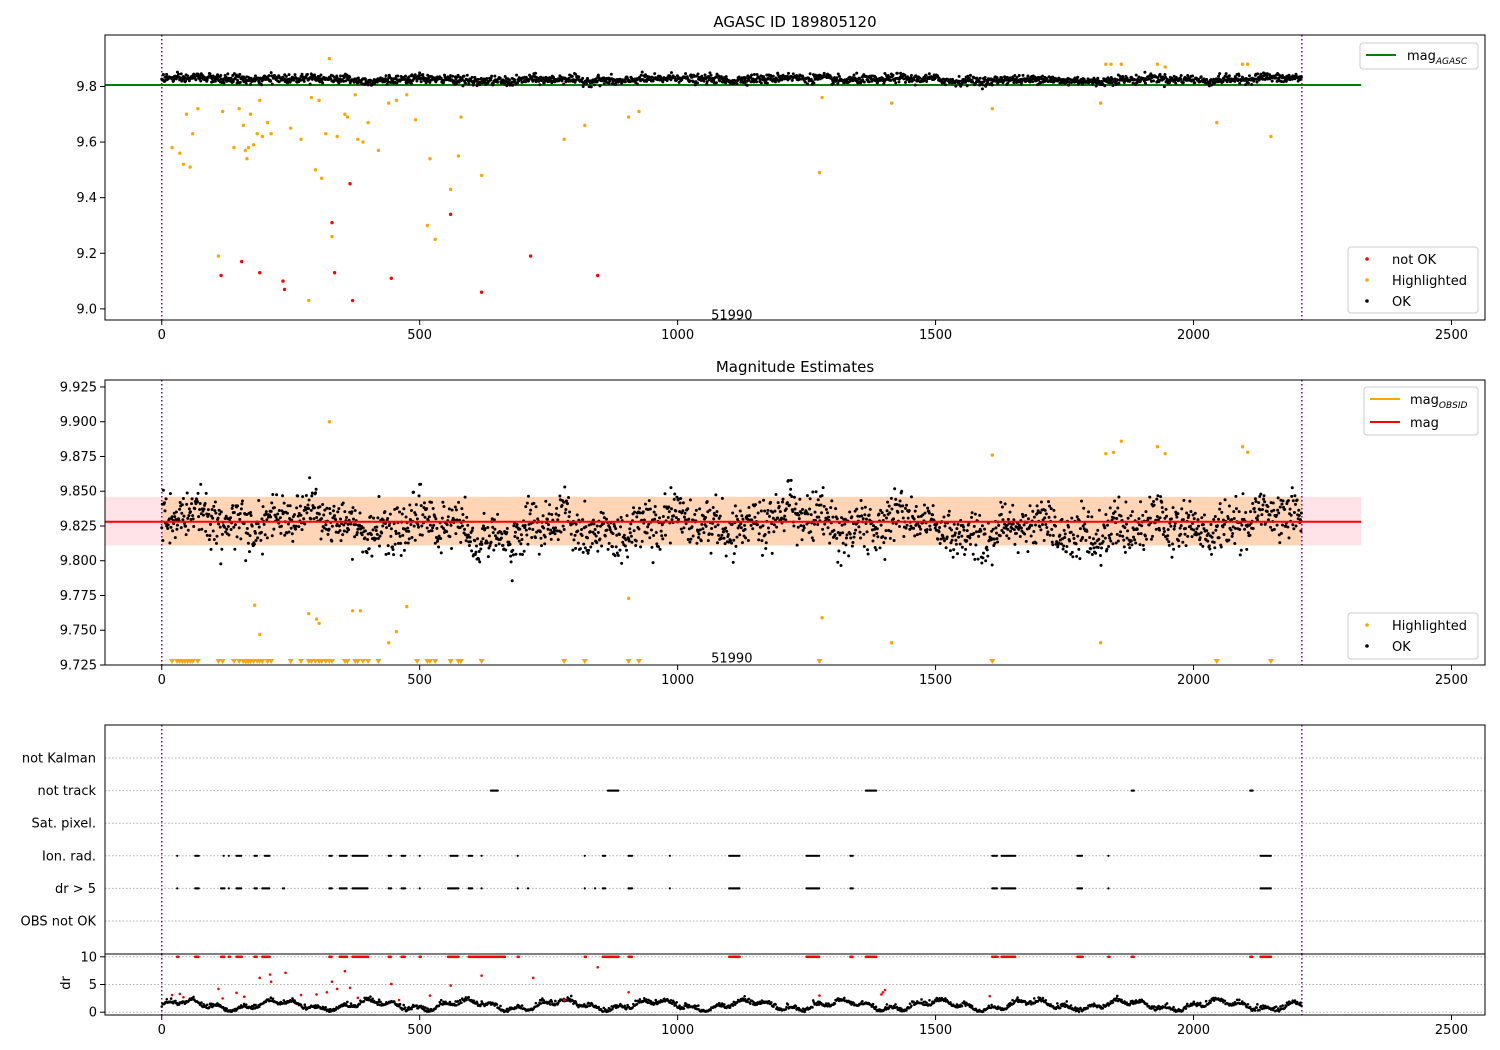  Describe the element at coordinates (246, 1004) in the screenshot. I see `dr-point` at that location.